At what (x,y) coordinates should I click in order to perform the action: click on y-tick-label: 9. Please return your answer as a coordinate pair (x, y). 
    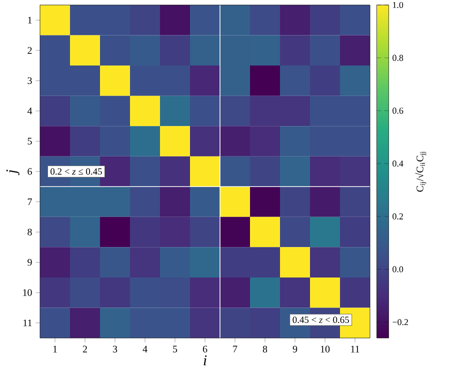
    Looking at the image, I should click on (30, 262).